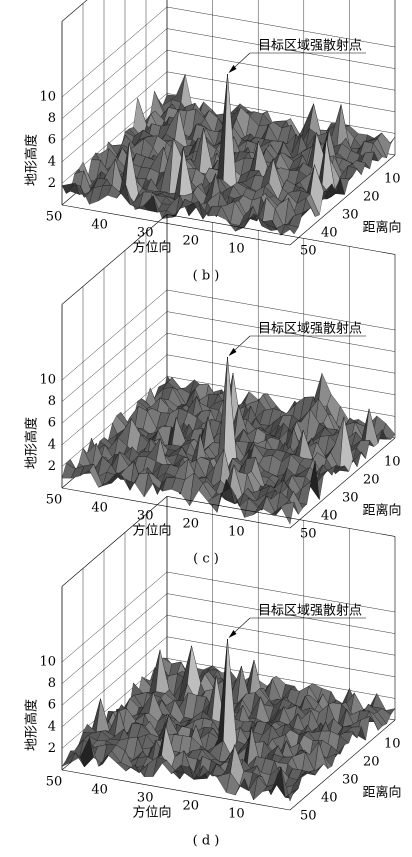 The width and height of the screenshot is (412, 857). Describe the element at coordinates (206, 559) in the screenshot. I see `caption: ( c )` at that location.